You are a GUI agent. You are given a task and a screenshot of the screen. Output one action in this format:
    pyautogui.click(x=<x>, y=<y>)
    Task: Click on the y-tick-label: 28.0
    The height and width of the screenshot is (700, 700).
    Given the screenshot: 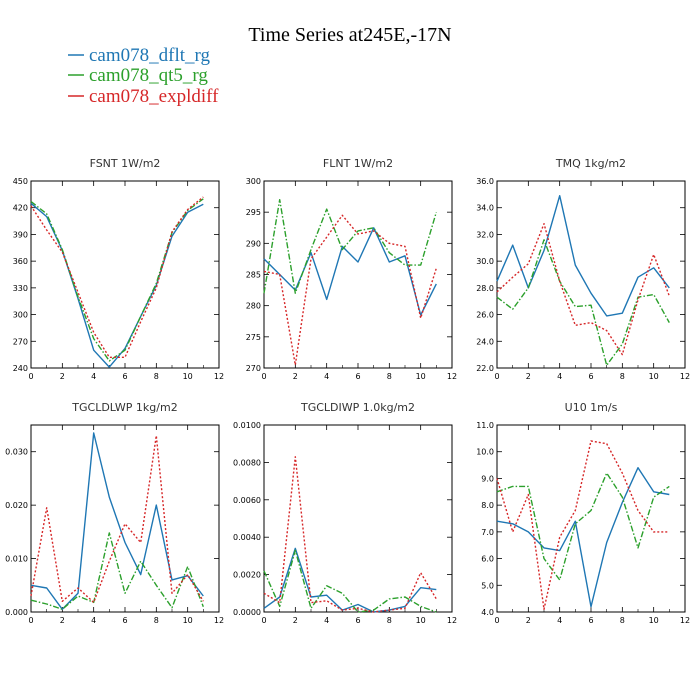 What is the action you would take?
    pyautogui.click(x=485, y=288)
    